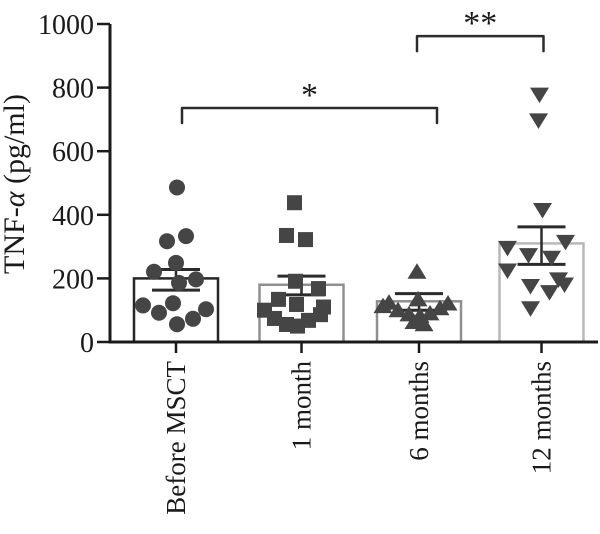 This screenshot has width=600, height=534. What do you see at coordinates (480, 23) in the screenshot?
I see `significance-label: **` at bounding box center [480, 23].